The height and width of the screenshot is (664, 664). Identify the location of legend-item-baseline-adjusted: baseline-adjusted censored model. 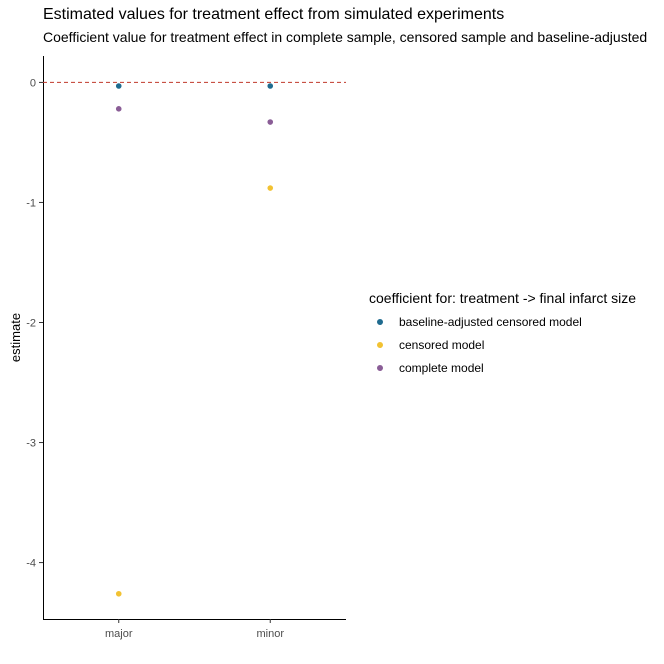
(502, 326).